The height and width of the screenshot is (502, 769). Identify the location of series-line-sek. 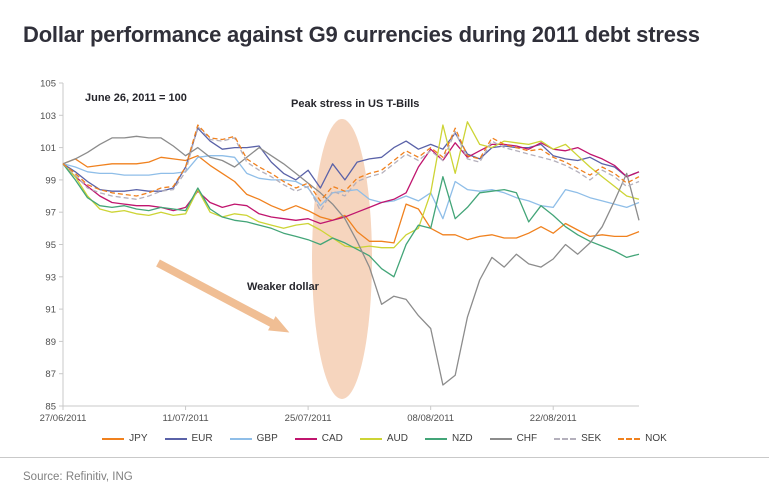
(351, 168).